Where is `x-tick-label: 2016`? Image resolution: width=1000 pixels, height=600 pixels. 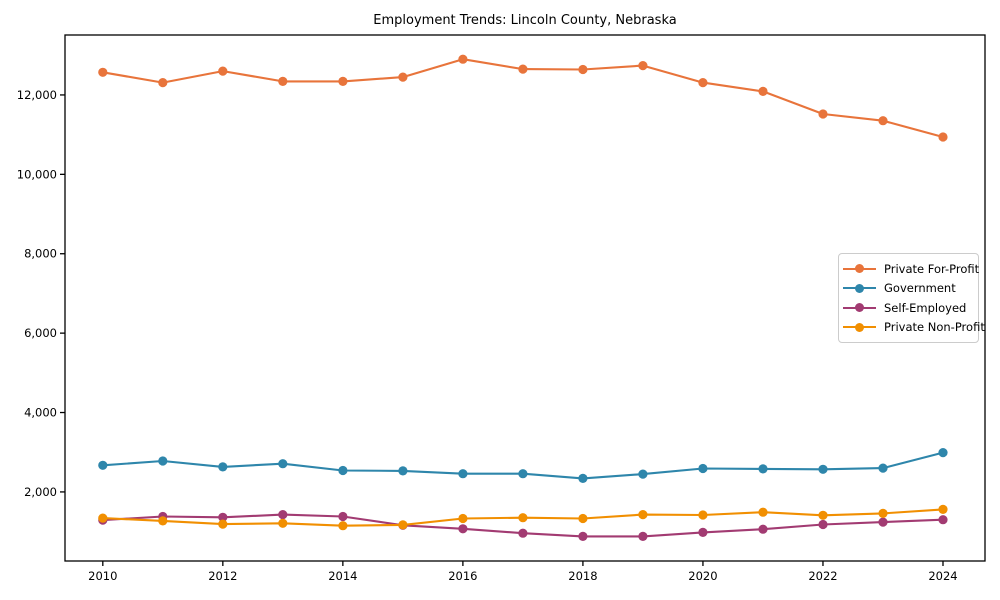
x-tick-label: 2016 is located at coordinates (462, 576).